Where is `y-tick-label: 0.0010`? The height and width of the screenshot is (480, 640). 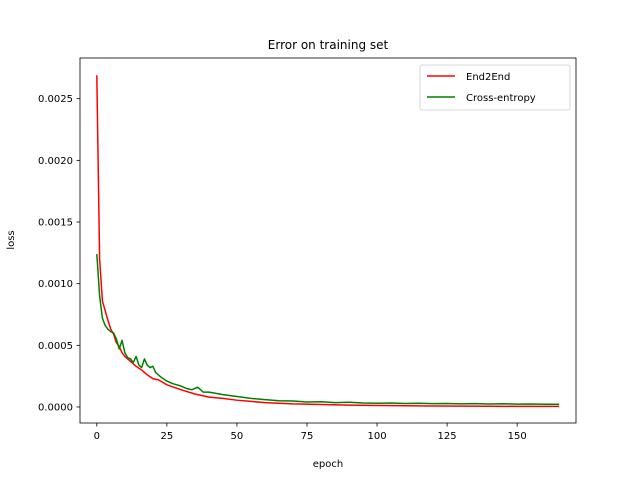 y-tick-label: 0.0010 is located at coordinates (55, 284).